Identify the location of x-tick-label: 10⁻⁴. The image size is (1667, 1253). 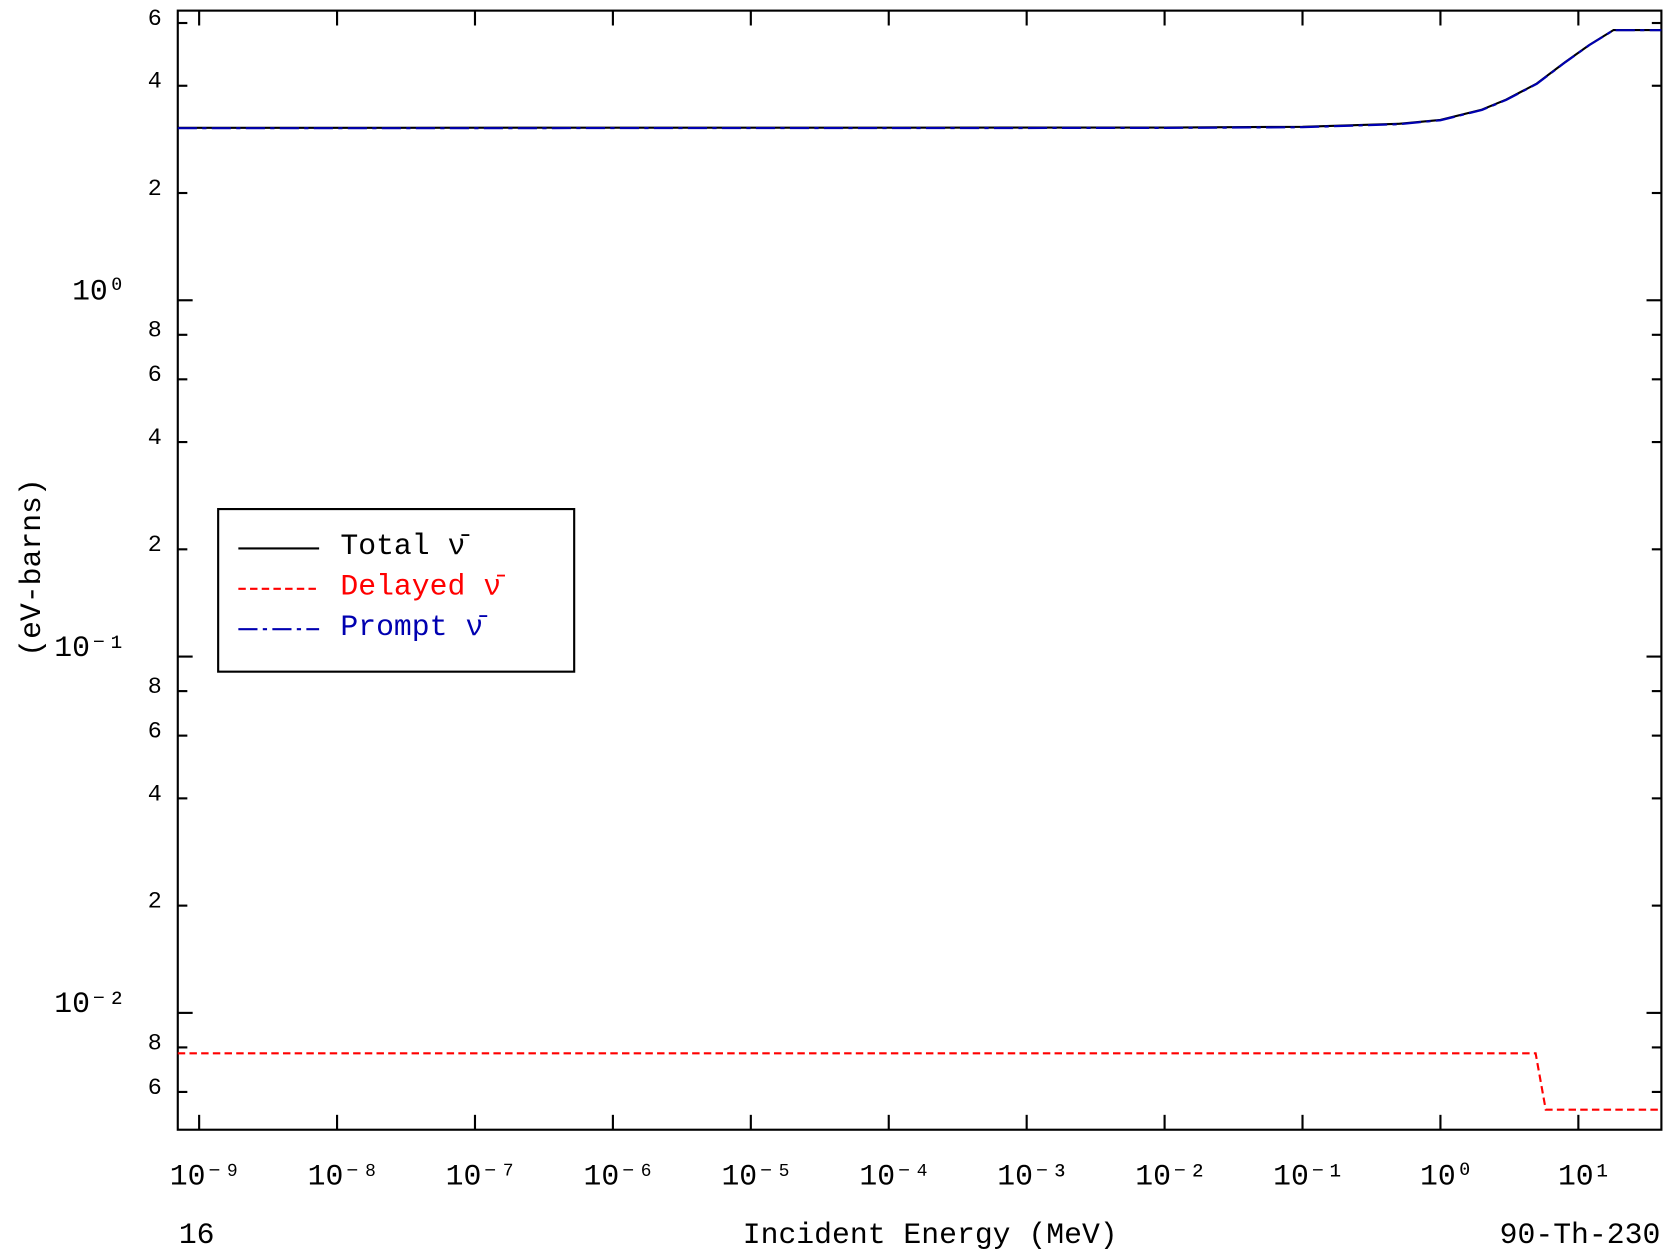
(894, 1176).